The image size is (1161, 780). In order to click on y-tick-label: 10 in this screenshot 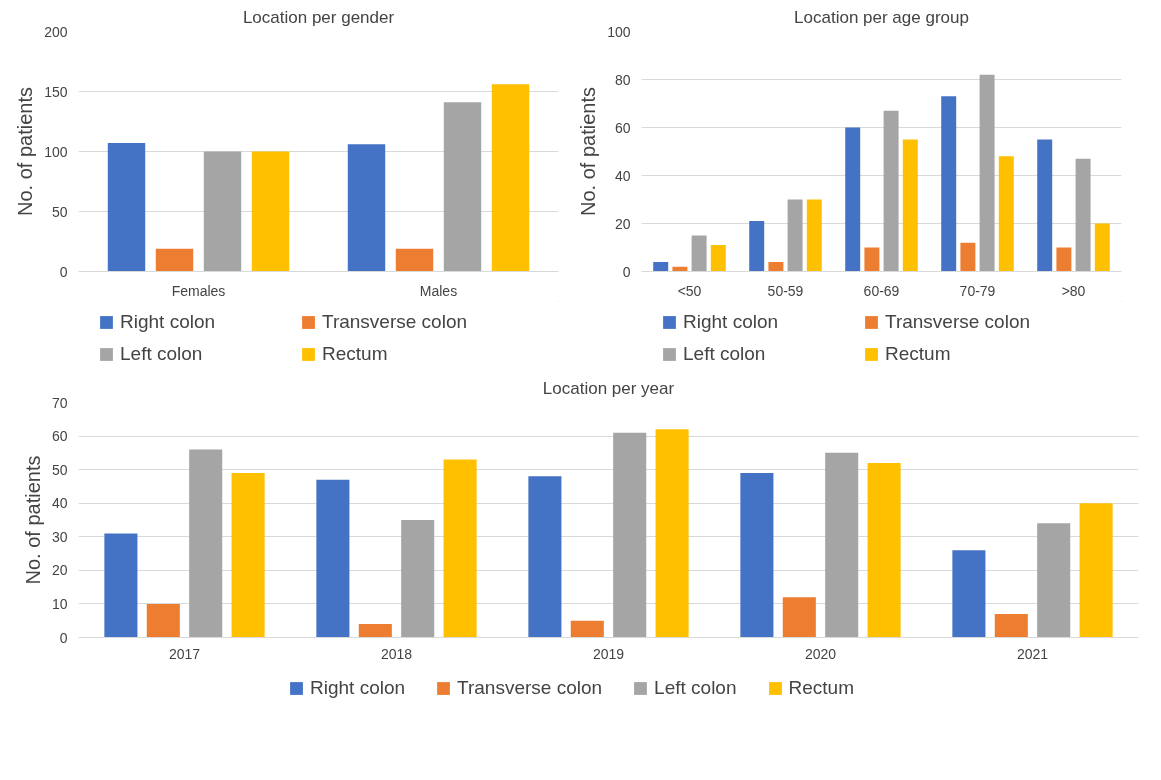, I will do `click(59, 603)`.